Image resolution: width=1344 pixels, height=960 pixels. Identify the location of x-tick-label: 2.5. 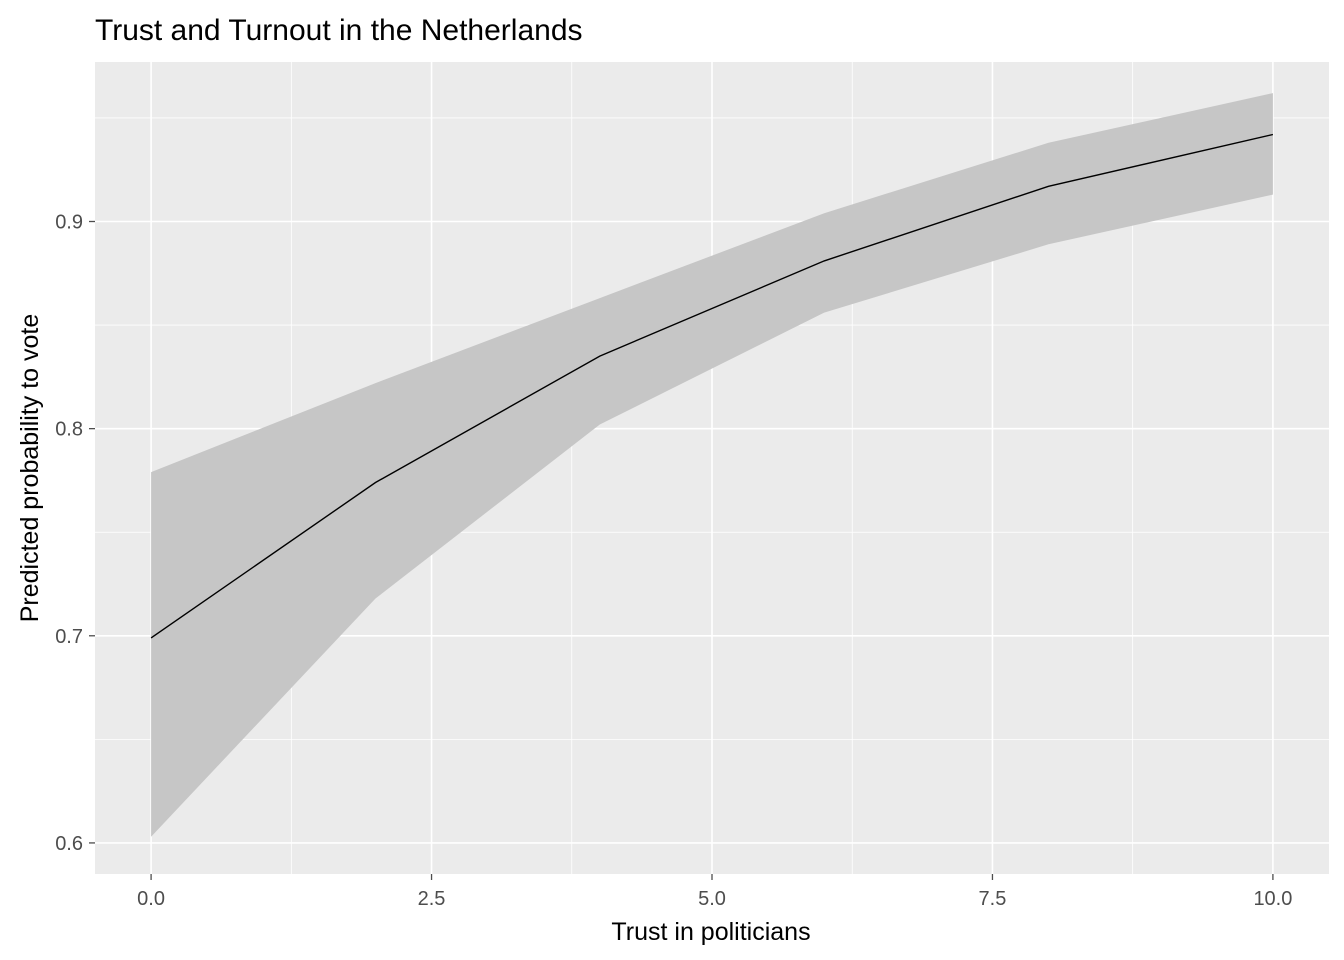
(432, 899).